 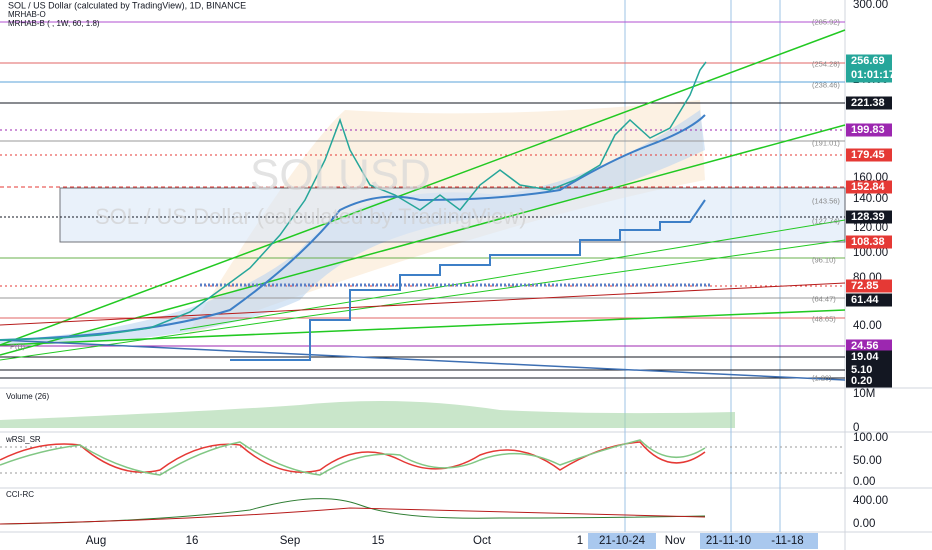 I want to click on time-tick-label: Oct, so click(x=482, y=541).